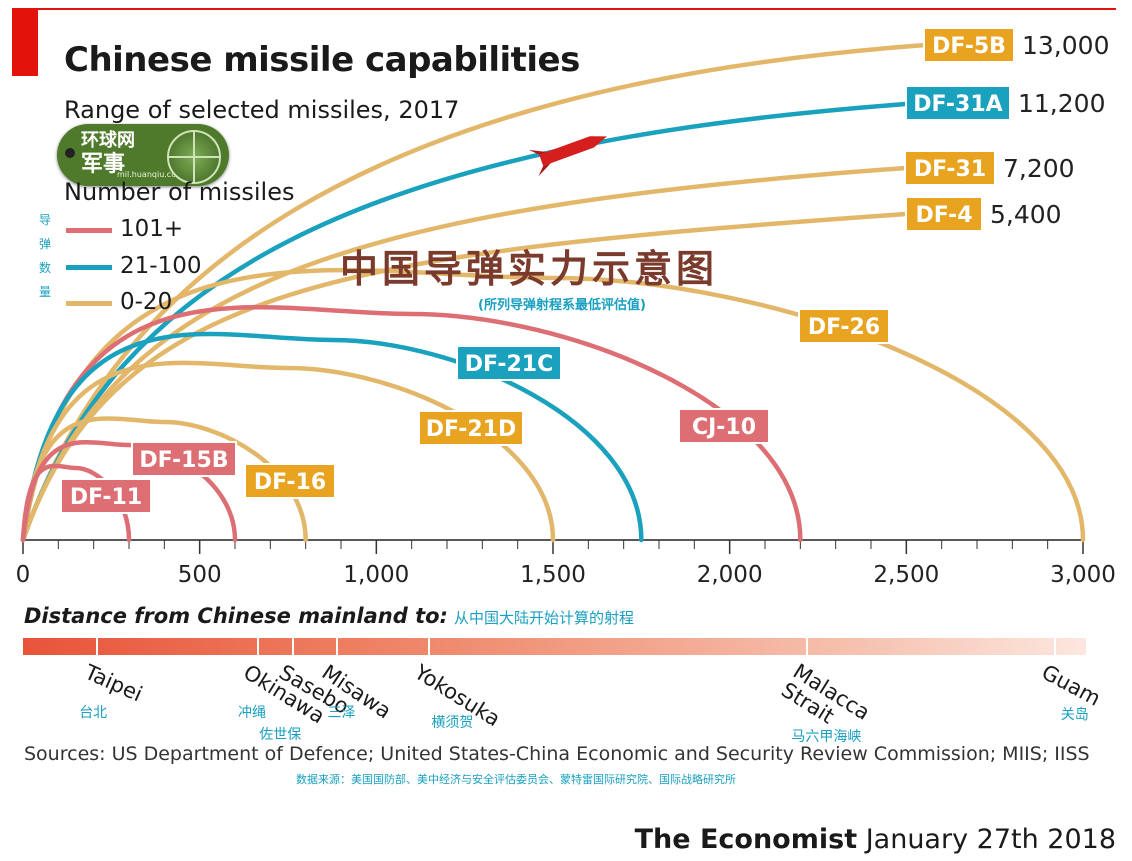  I want to click on logo-line1: 环球网, so click(108, 140).